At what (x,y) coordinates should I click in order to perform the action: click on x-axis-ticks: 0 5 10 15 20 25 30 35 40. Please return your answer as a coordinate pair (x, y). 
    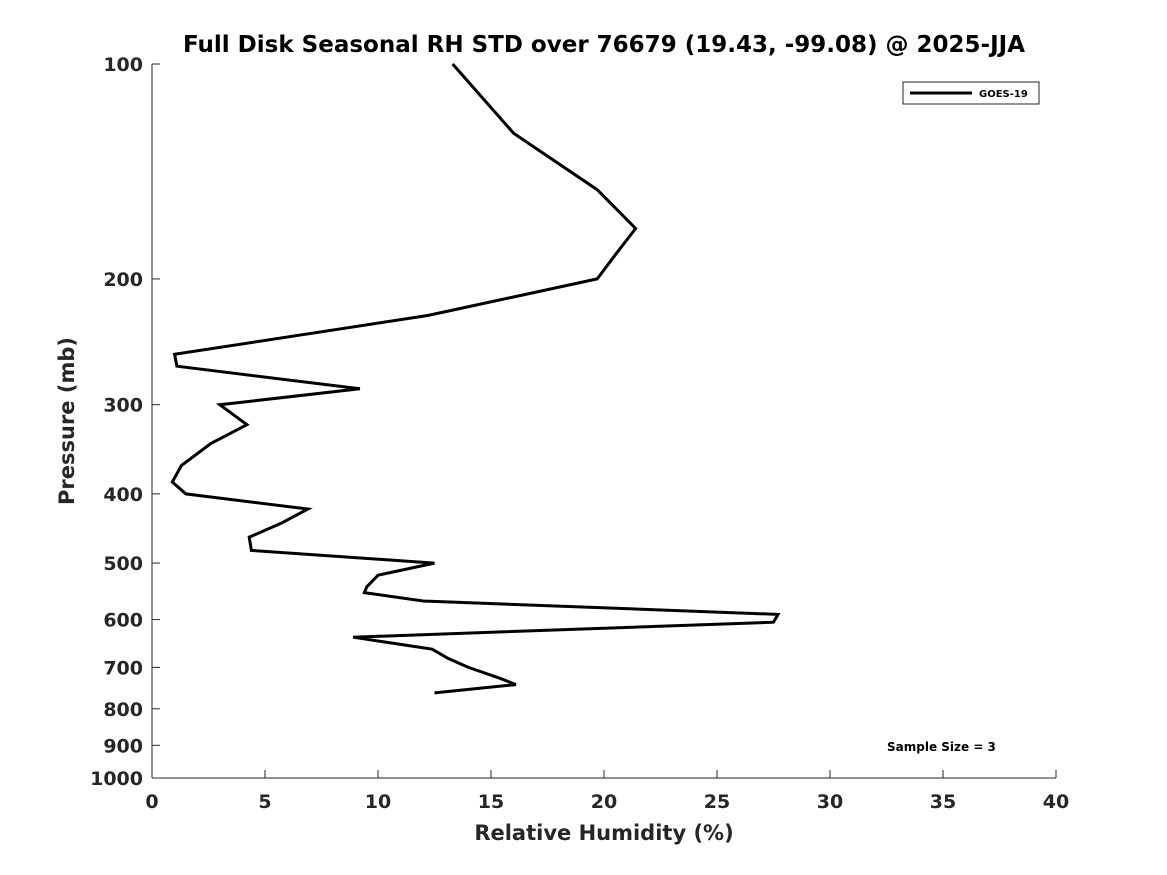
    Looking at the image, I should click on (607, 791).